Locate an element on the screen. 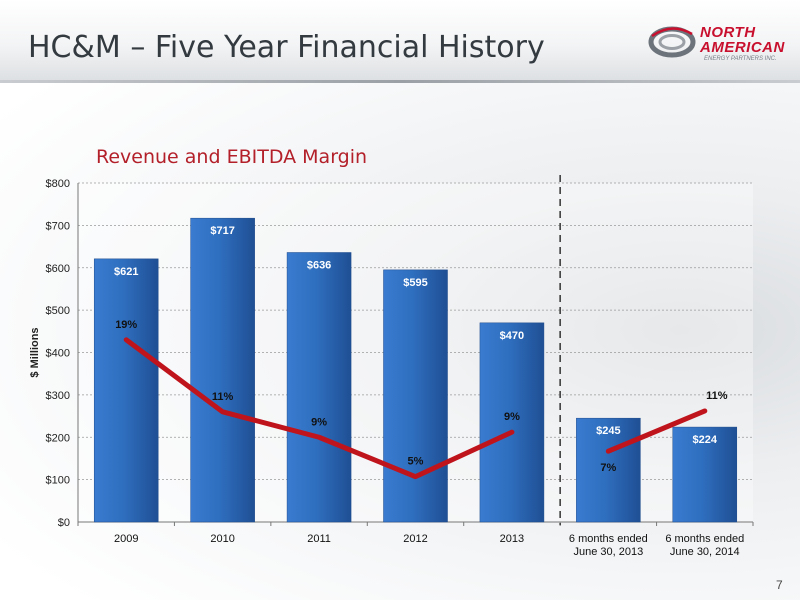 Image resolution: width=800 pixels, height=600 pixels. page-number: 7 is located at coordinates (779, 585).